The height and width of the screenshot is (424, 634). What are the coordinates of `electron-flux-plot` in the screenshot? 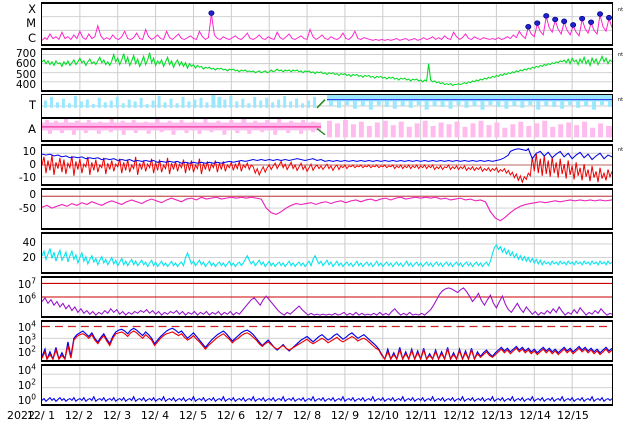 It's located at (327, 297).